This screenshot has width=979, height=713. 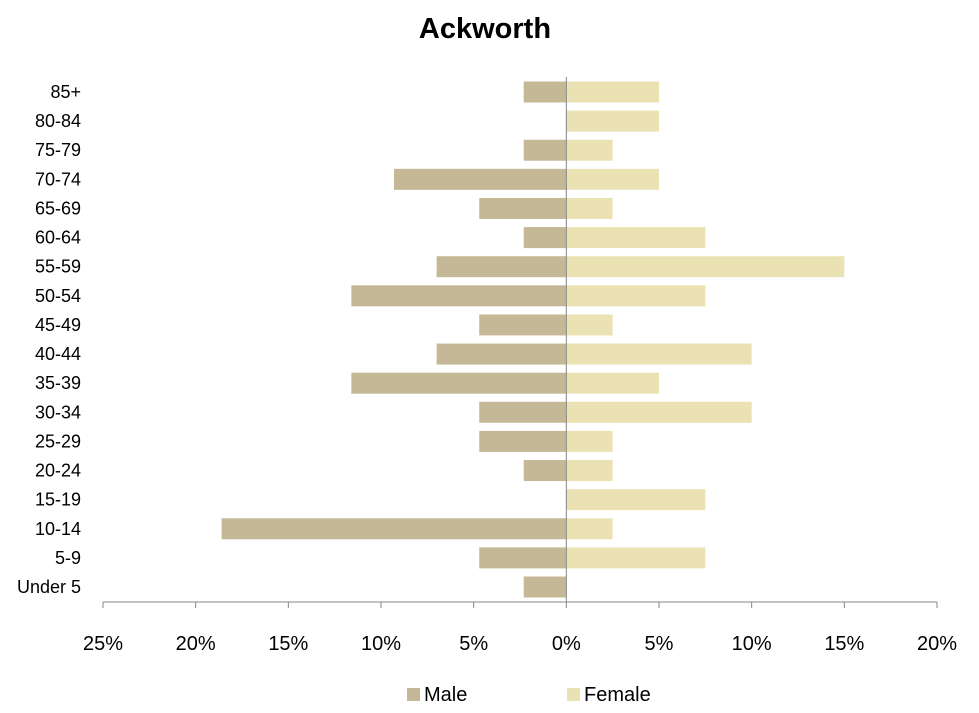 I want to click on y-tick-label: 65-69, so click(x=58, y=208).